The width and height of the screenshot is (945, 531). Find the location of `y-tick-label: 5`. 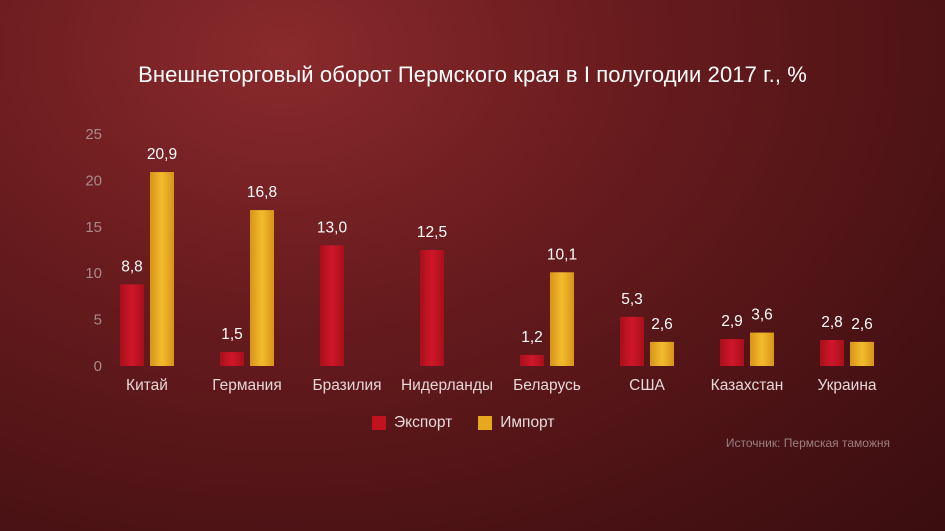

y-tick-label: 5 is located at coordinates (98, 320).